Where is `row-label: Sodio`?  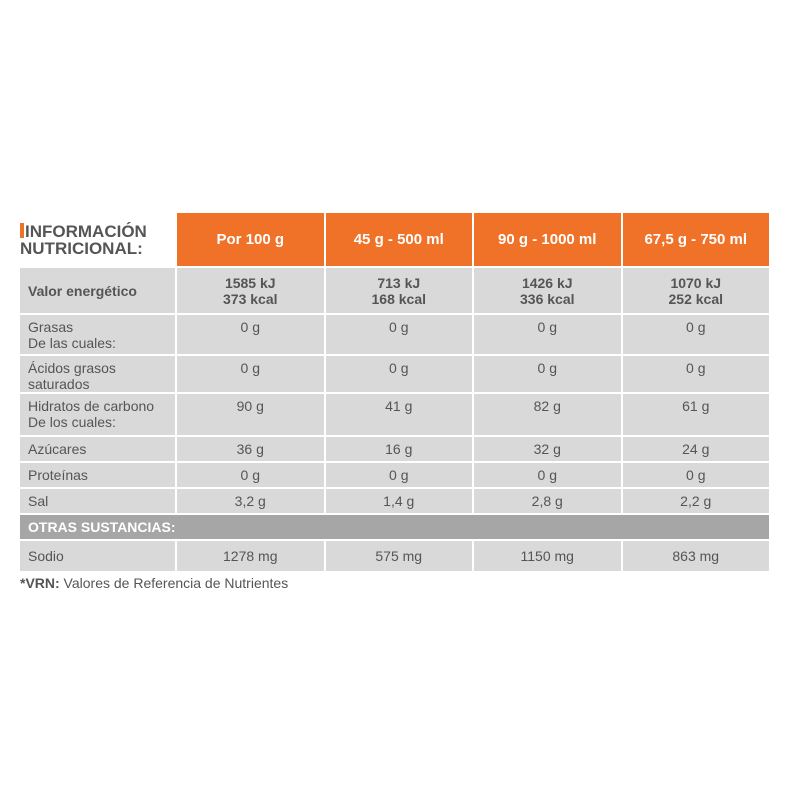
row-label: Sodio is located at coordinates (97, 556).